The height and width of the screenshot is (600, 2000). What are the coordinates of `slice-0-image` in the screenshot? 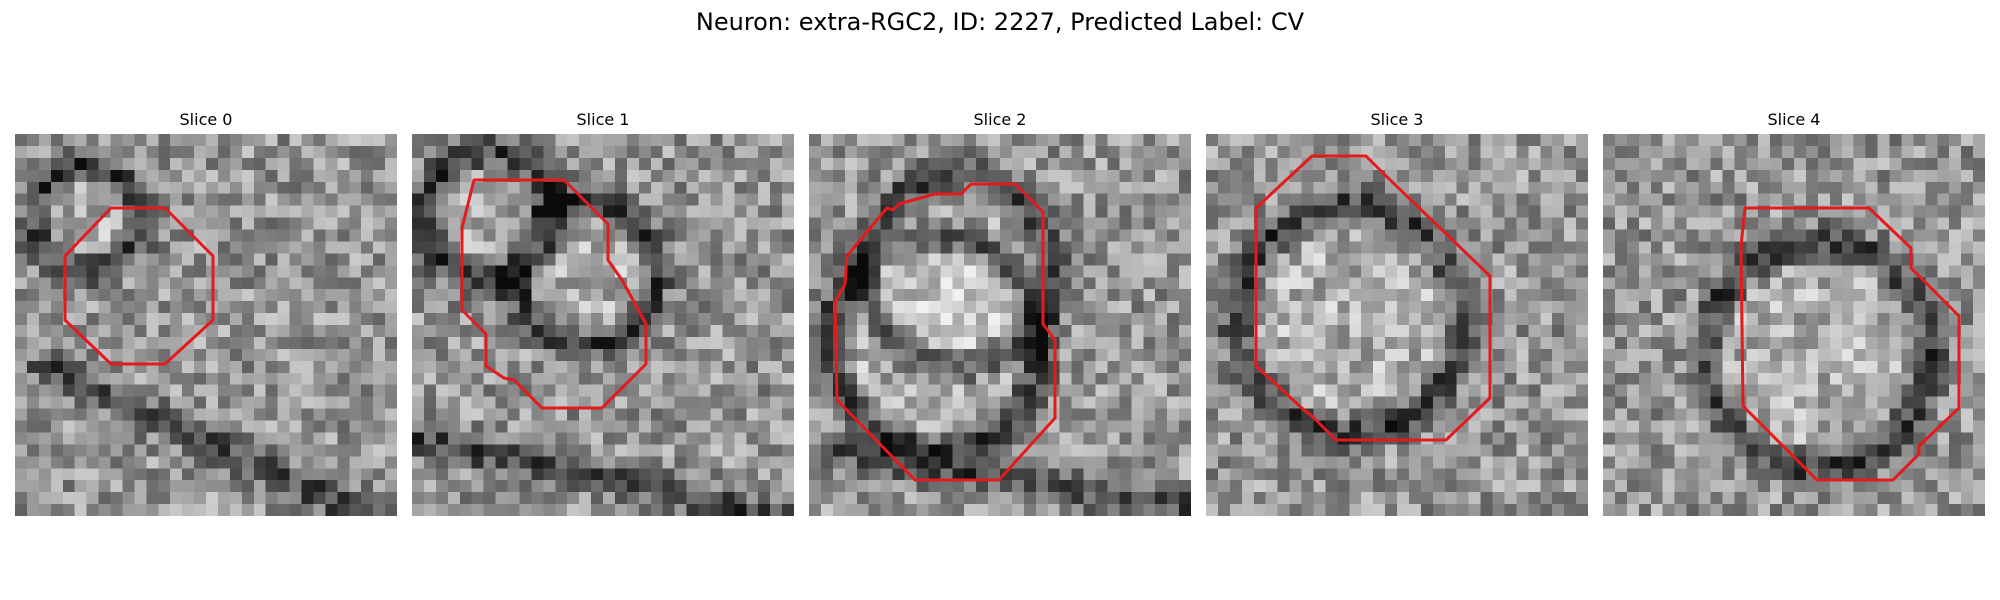 It's located at (206, 325).